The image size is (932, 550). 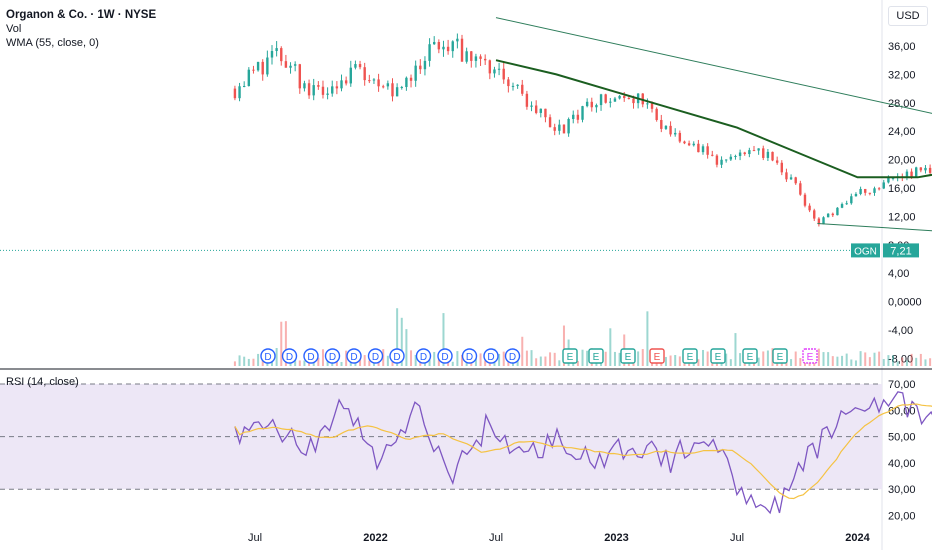 I want to click on currency-button: USD, so click(x=908, y=16).